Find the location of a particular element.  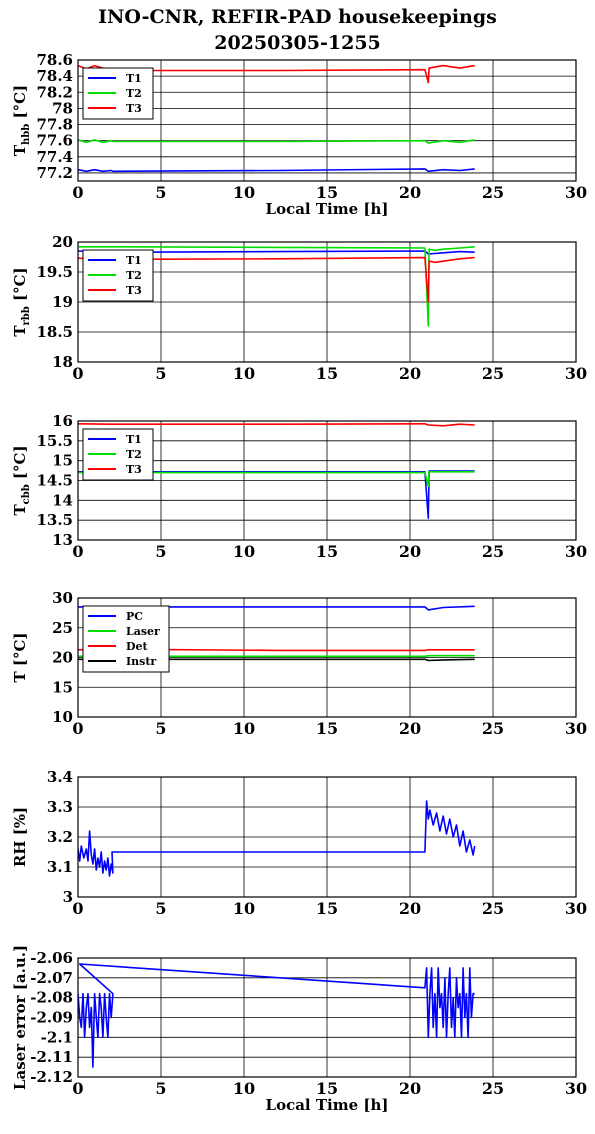

y-tick-label: -2.06 is located at coordinates (51, 958).